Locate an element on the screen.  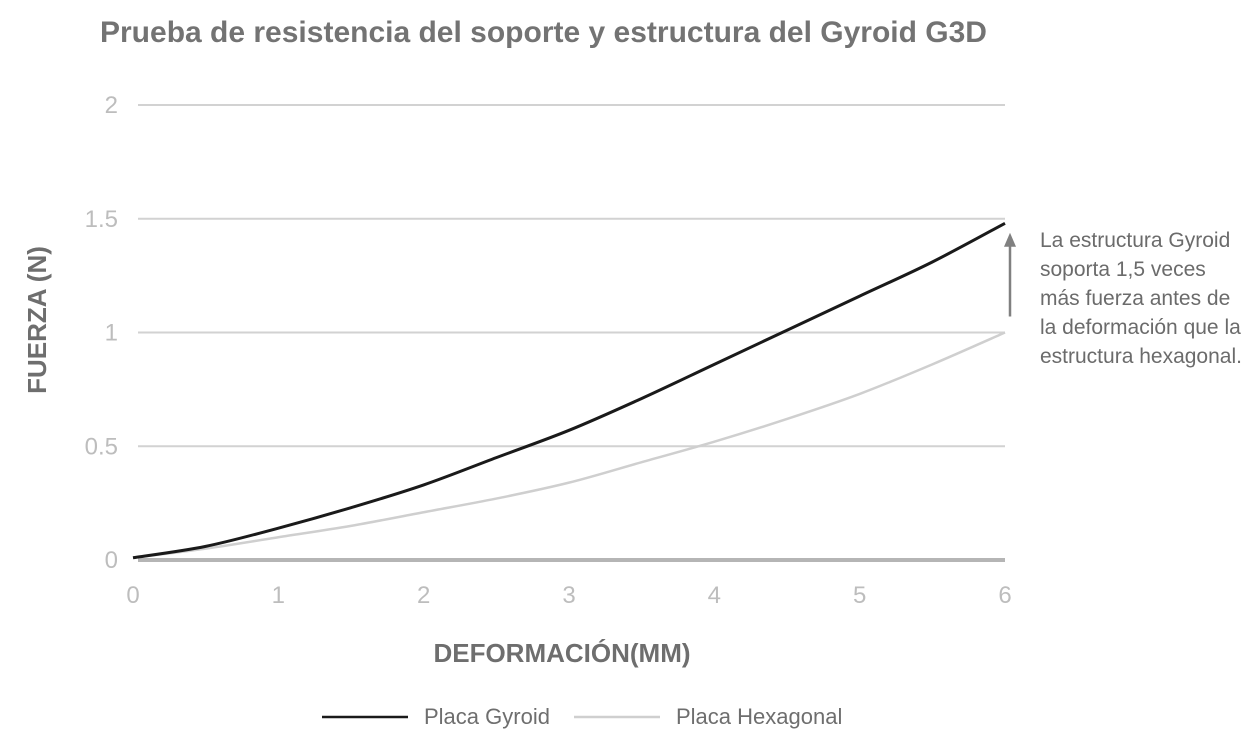
x-tick-labels: 0 1 2 3 4 5 6 is located at coordinates (568, 595).